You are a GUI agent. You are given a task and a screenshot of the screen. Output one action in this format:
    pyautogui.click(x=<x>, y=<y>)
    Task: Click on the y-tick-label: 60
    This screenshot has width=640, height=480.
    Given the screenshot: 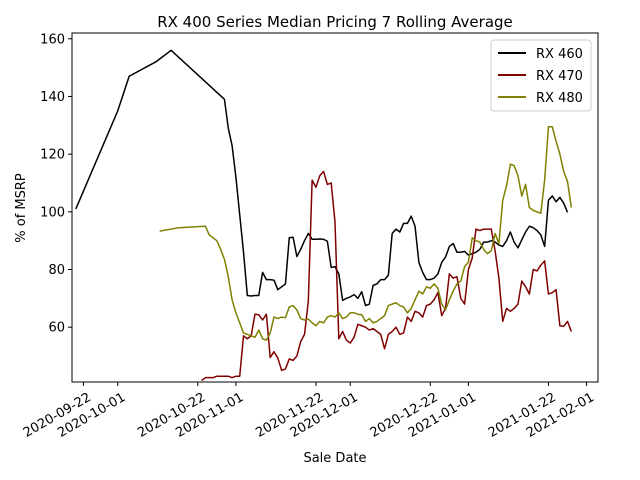 What is the action you would take?
    pyautogui.click(x=56, y=328)
    